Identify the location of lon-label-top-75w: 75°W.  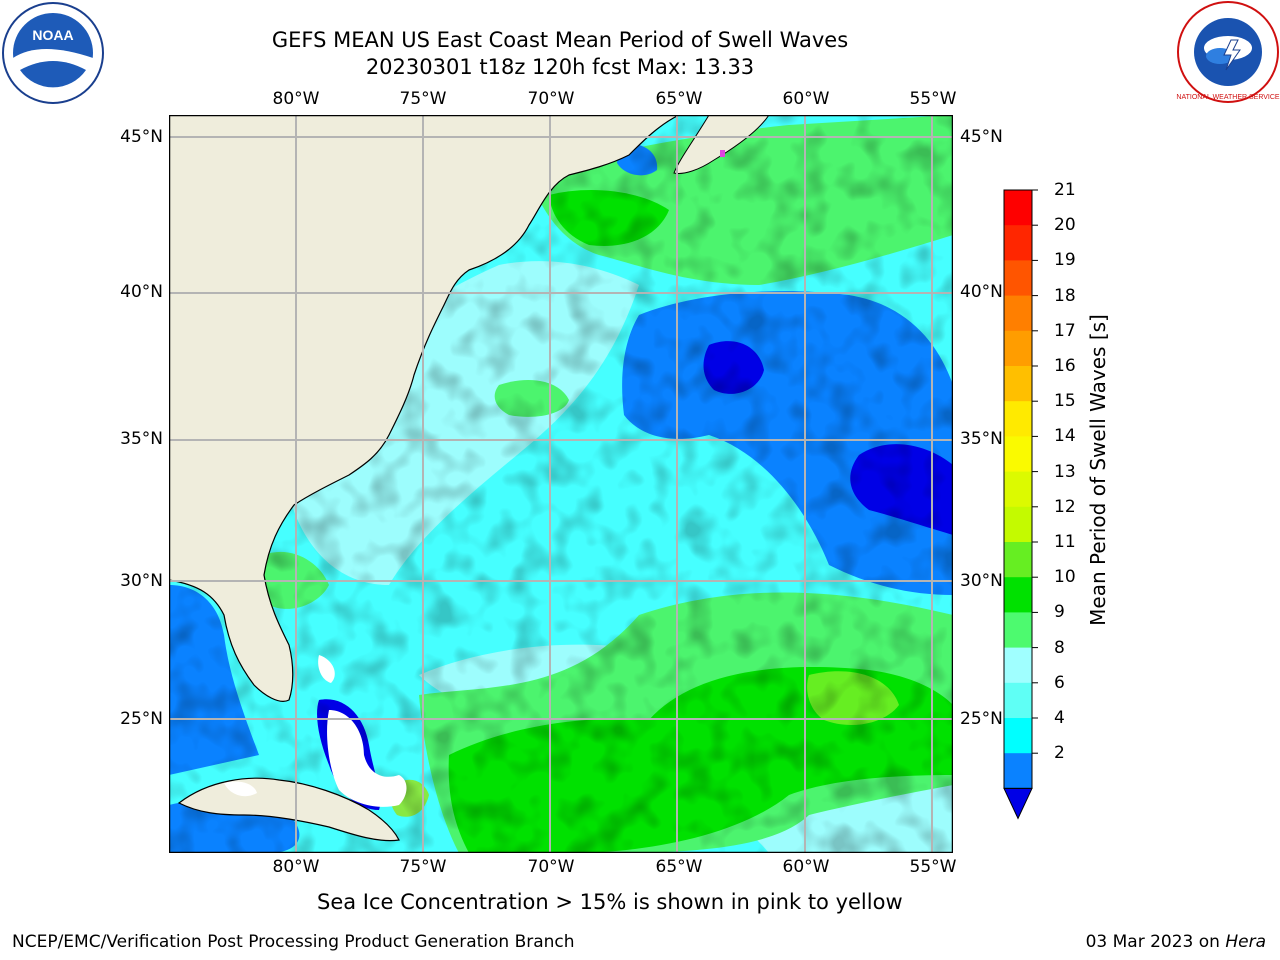
(423, 99).